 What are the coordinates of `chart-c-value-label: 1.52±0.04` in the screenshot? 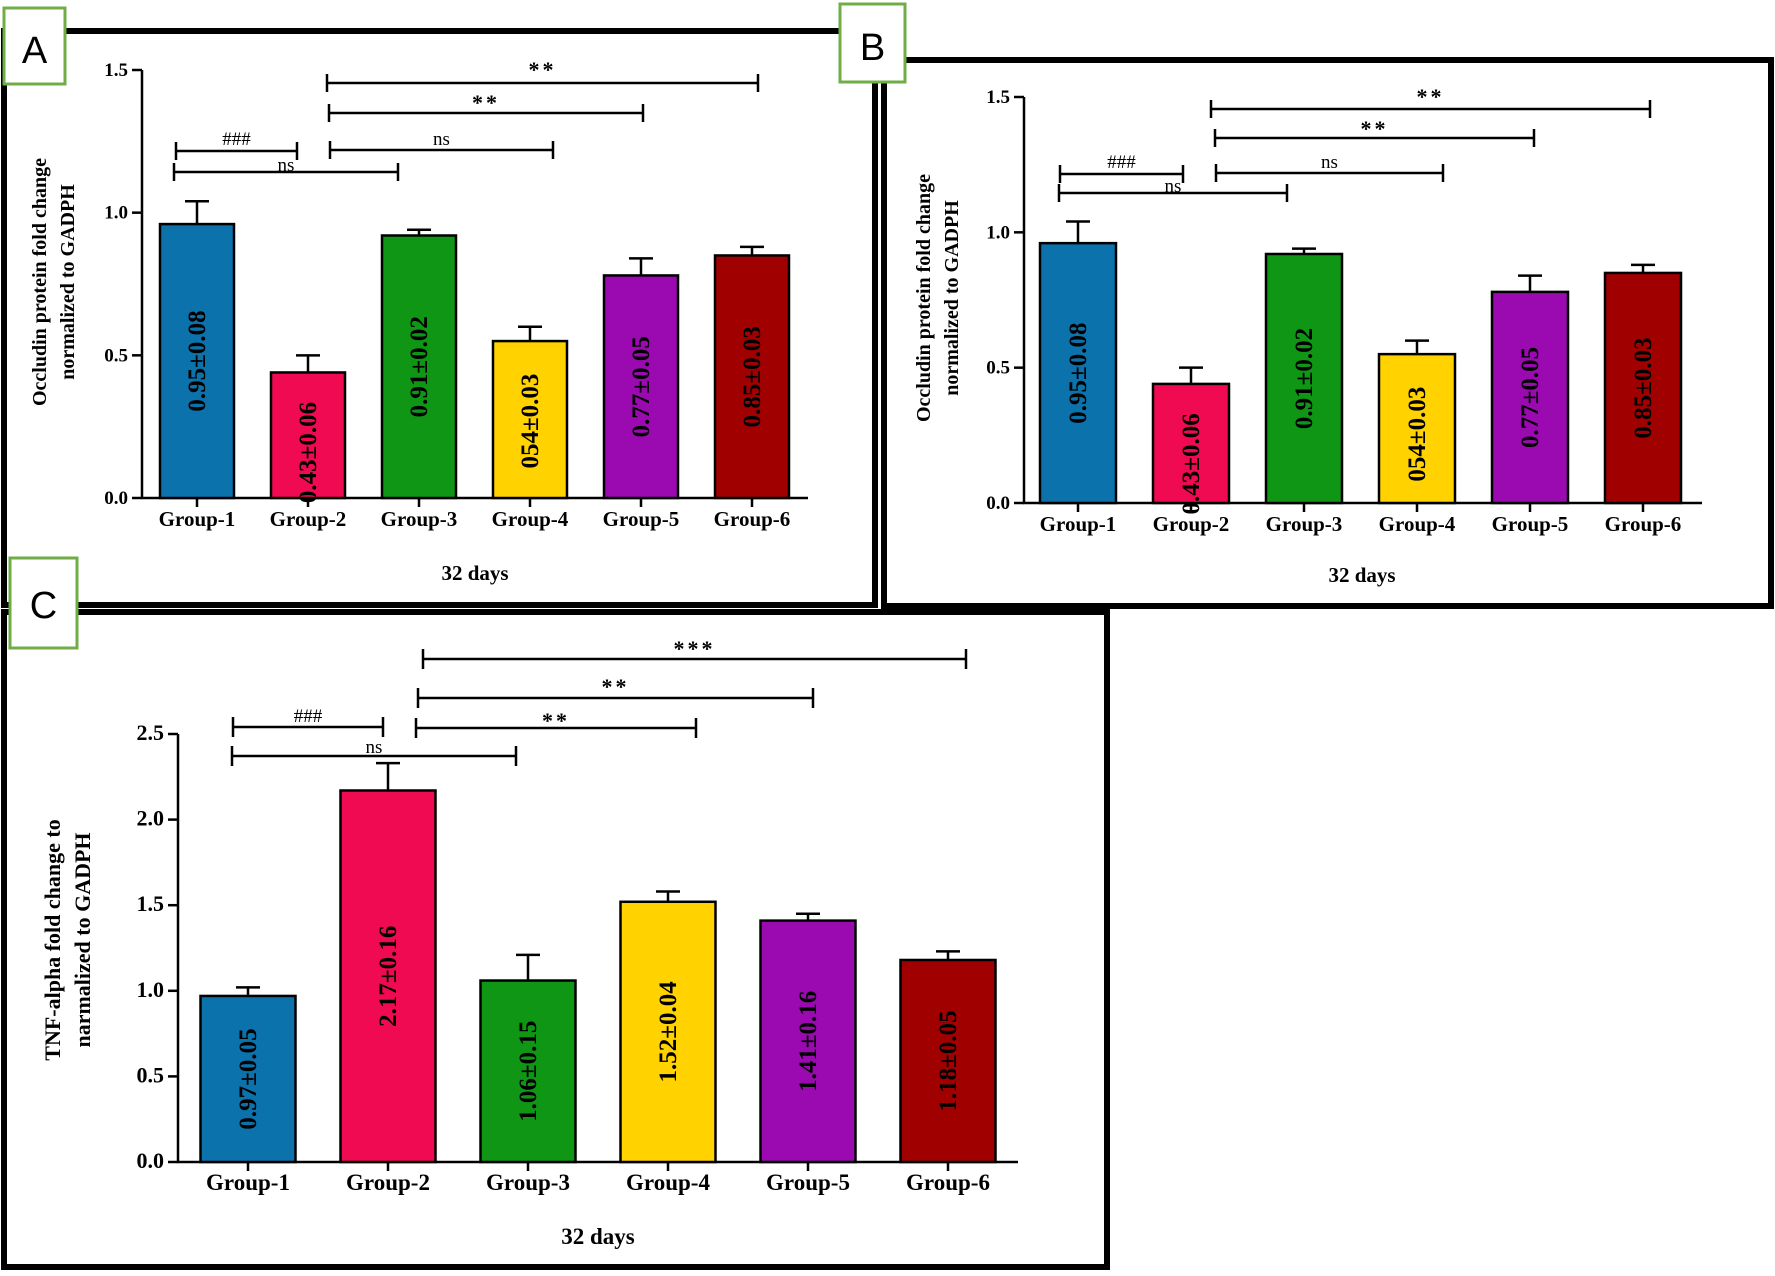 It's located at (668, 1032).